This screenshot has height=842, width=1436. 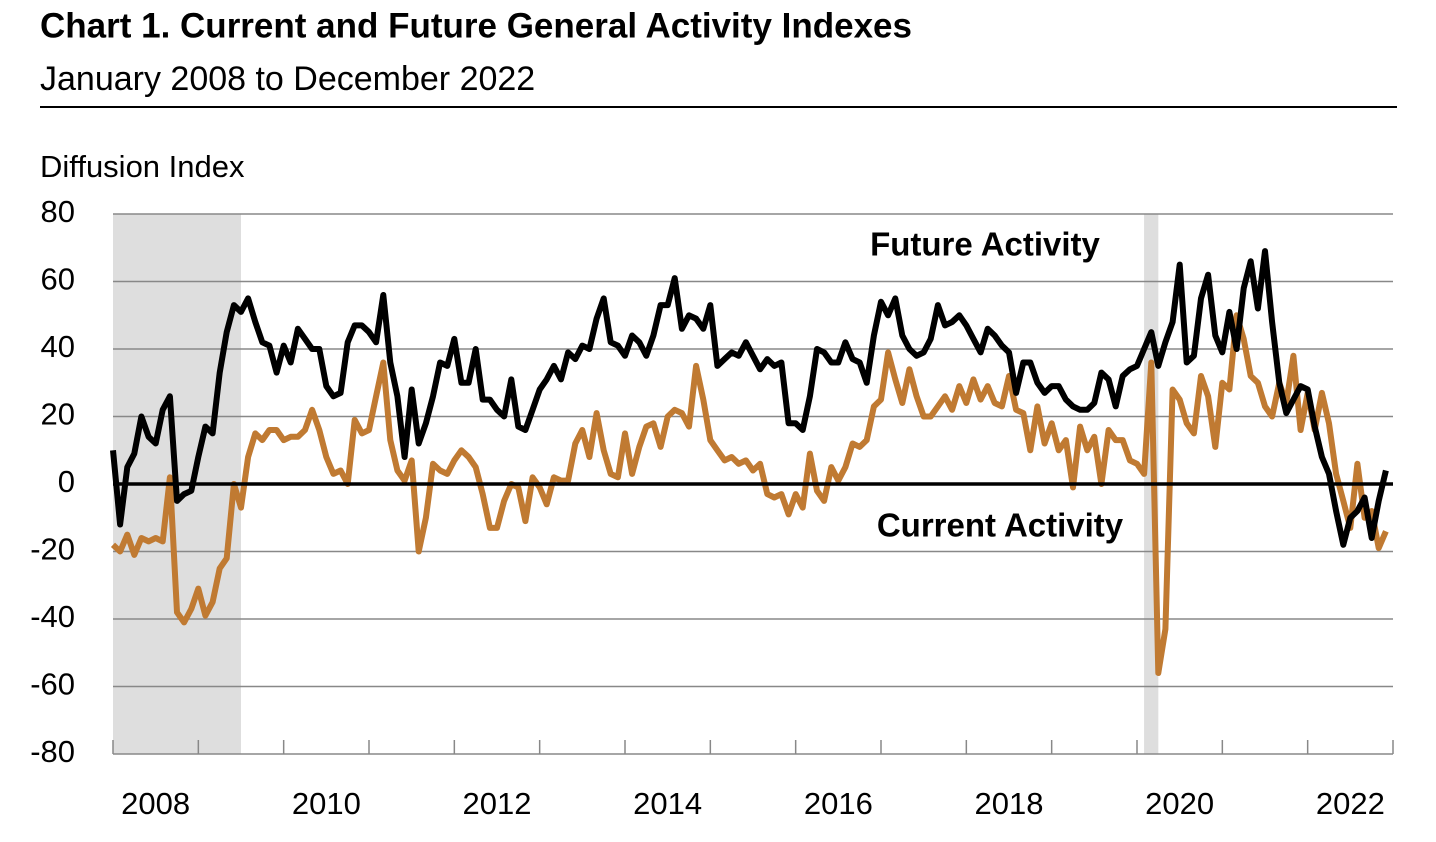 I want to click on x-tick-label: 2020, so click(x=1179, y=803).